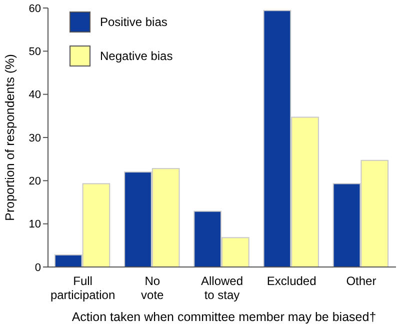  Describe the element at coordinates (34, 182) in the screenshot. I see `y-tick-label: 20` at that location.